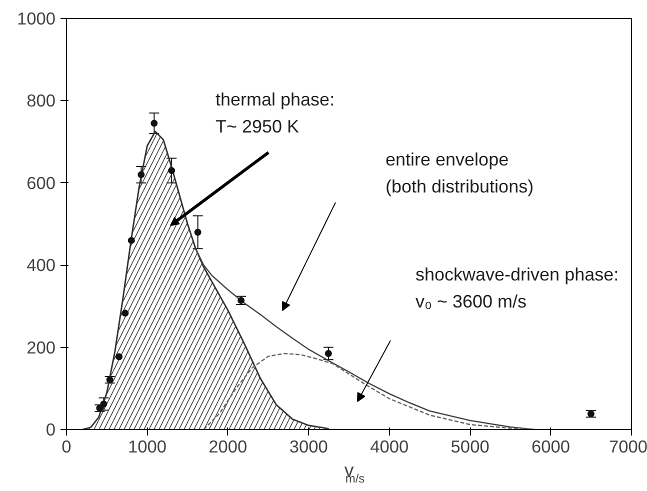  What do you see at coordinates (551, 446) in the screenshot?
I see `x-tick-label: 6000` at bounding box center [551, 446].